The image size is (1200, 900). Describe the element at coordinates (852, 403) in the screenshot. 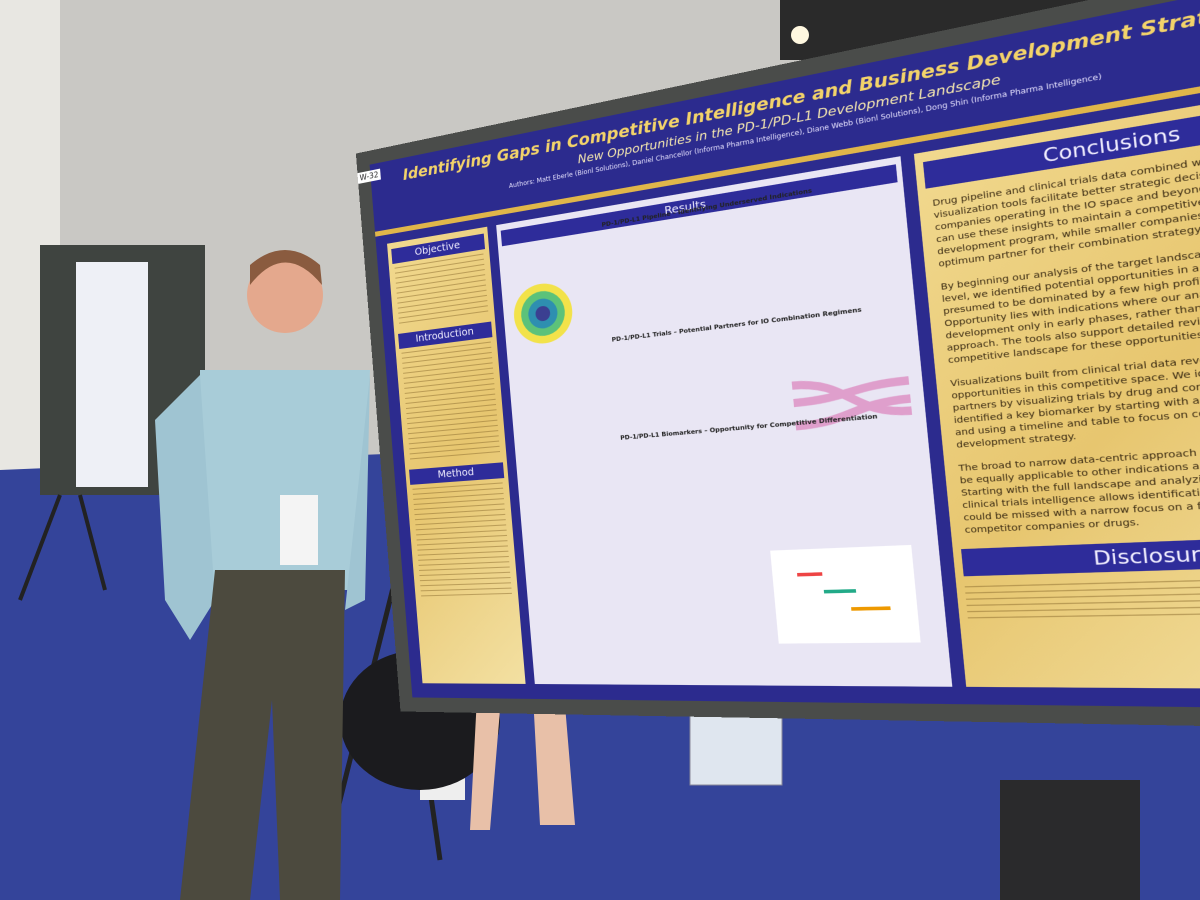

I see `sankey-chart` at that location.